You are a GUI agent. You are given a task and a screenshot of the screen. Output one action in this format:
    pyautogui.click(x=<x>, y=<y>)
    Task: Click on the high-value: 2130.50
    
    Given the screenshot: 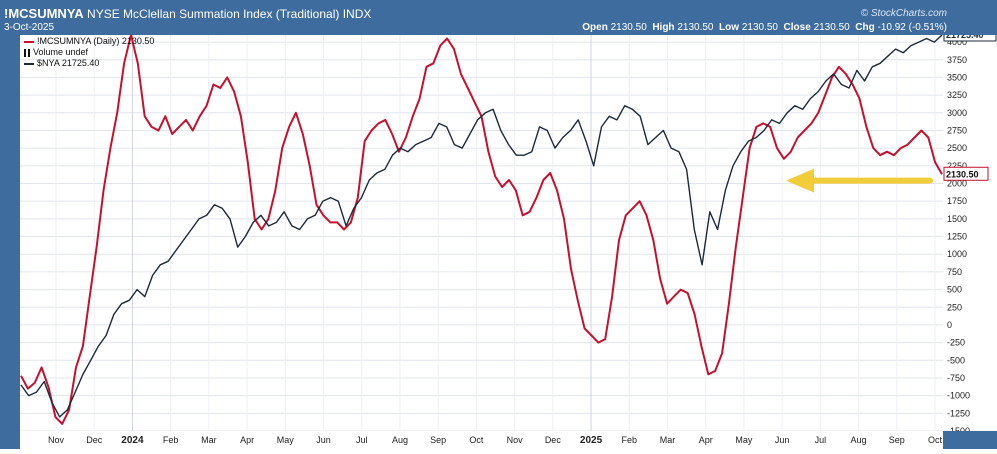 What is the action you would take?
    pyautogui.click(x=695, y=27)
    